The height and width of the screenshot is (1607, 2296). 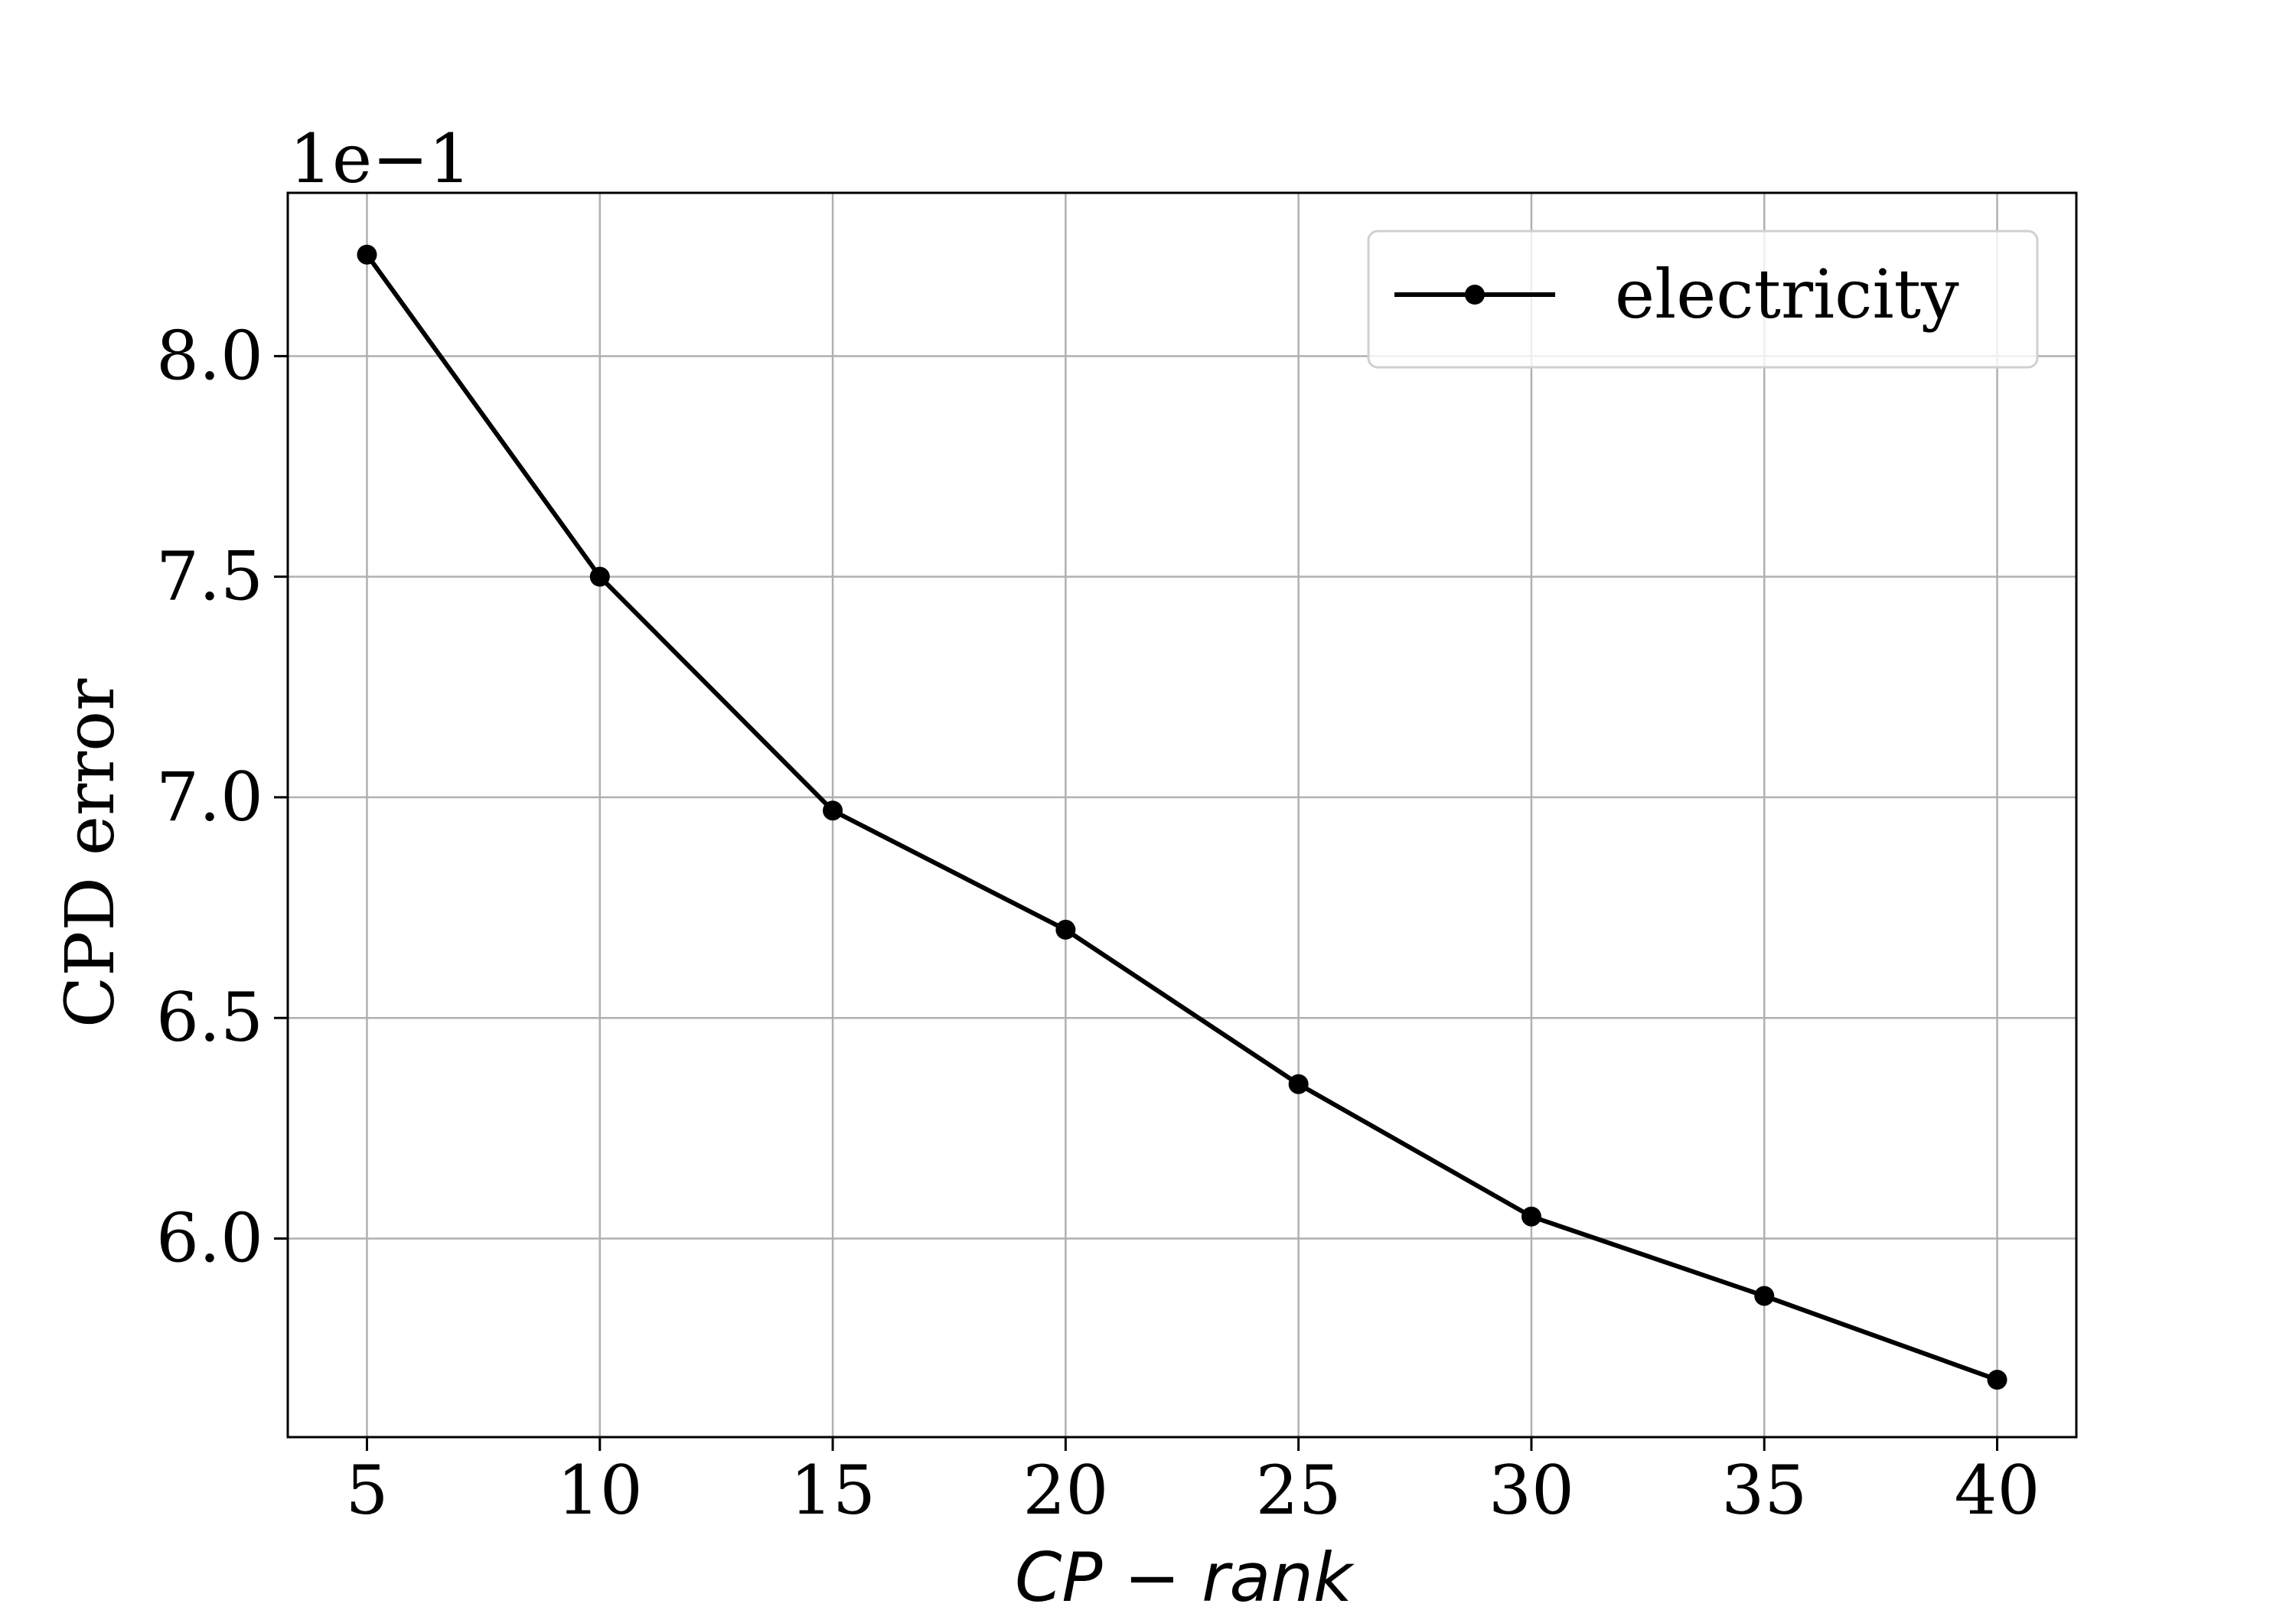 I want to click on y-axis-ticks: 6.0 6.5 7.0 7.5 8.0, so click(x=222, y=797).